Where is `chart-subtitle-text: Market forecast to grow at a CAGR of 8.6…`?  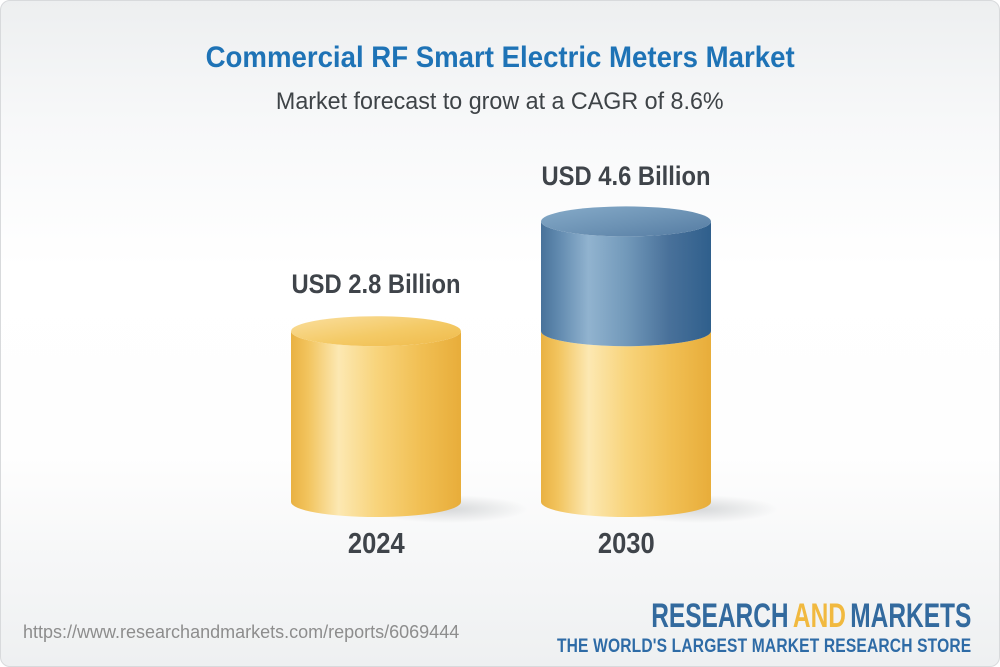 chart-subtitle-text: Market forecast to grow at a CAGR of 8.6… is located at coordinates (500, 101).